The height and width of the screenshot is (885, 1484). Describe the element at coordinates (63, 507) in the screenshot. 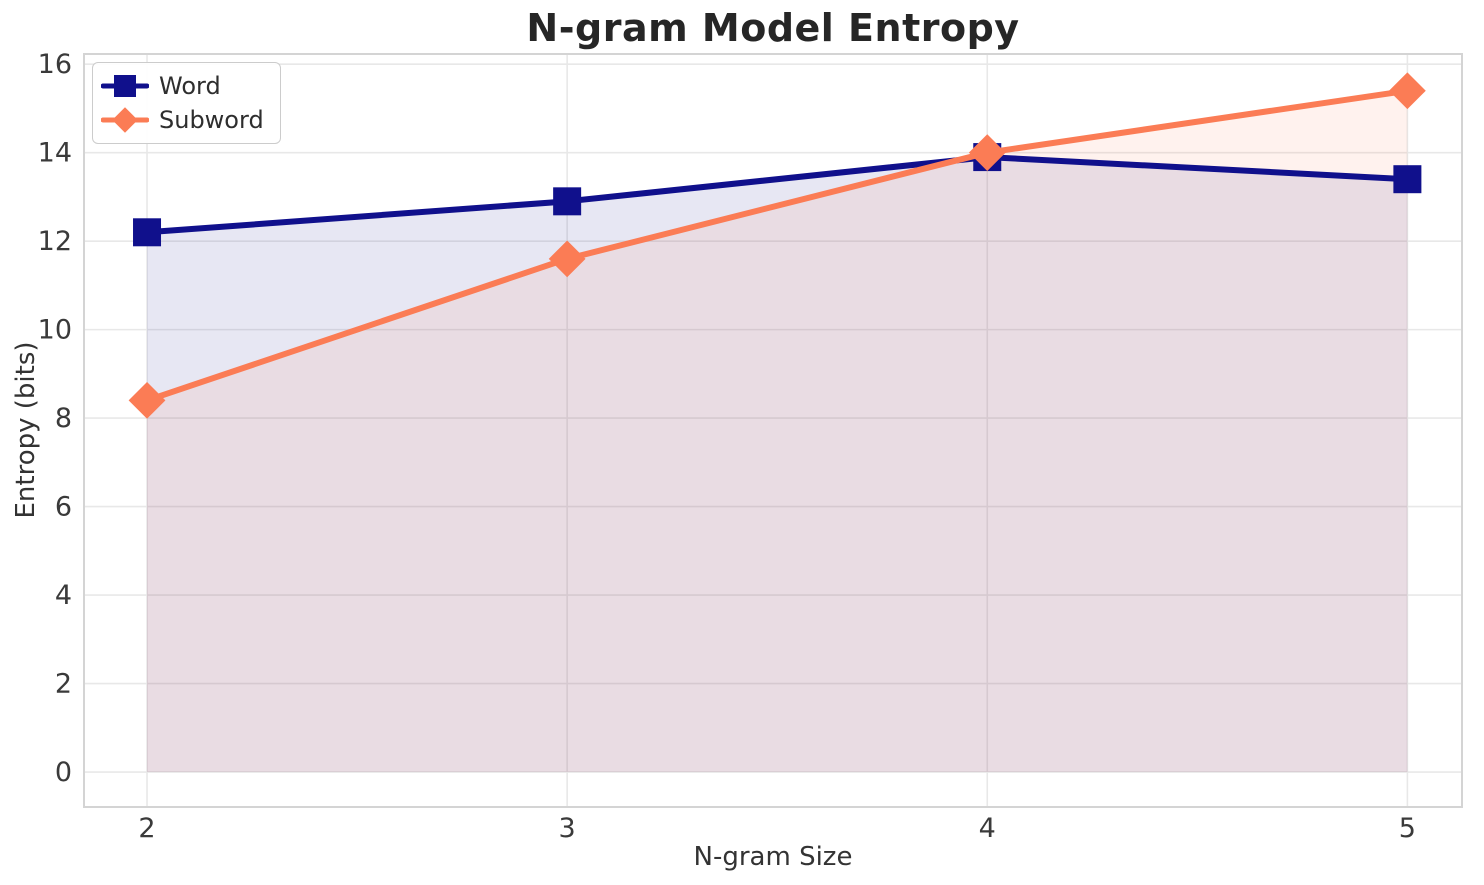

I see `y-tick-label: 6` at that location.